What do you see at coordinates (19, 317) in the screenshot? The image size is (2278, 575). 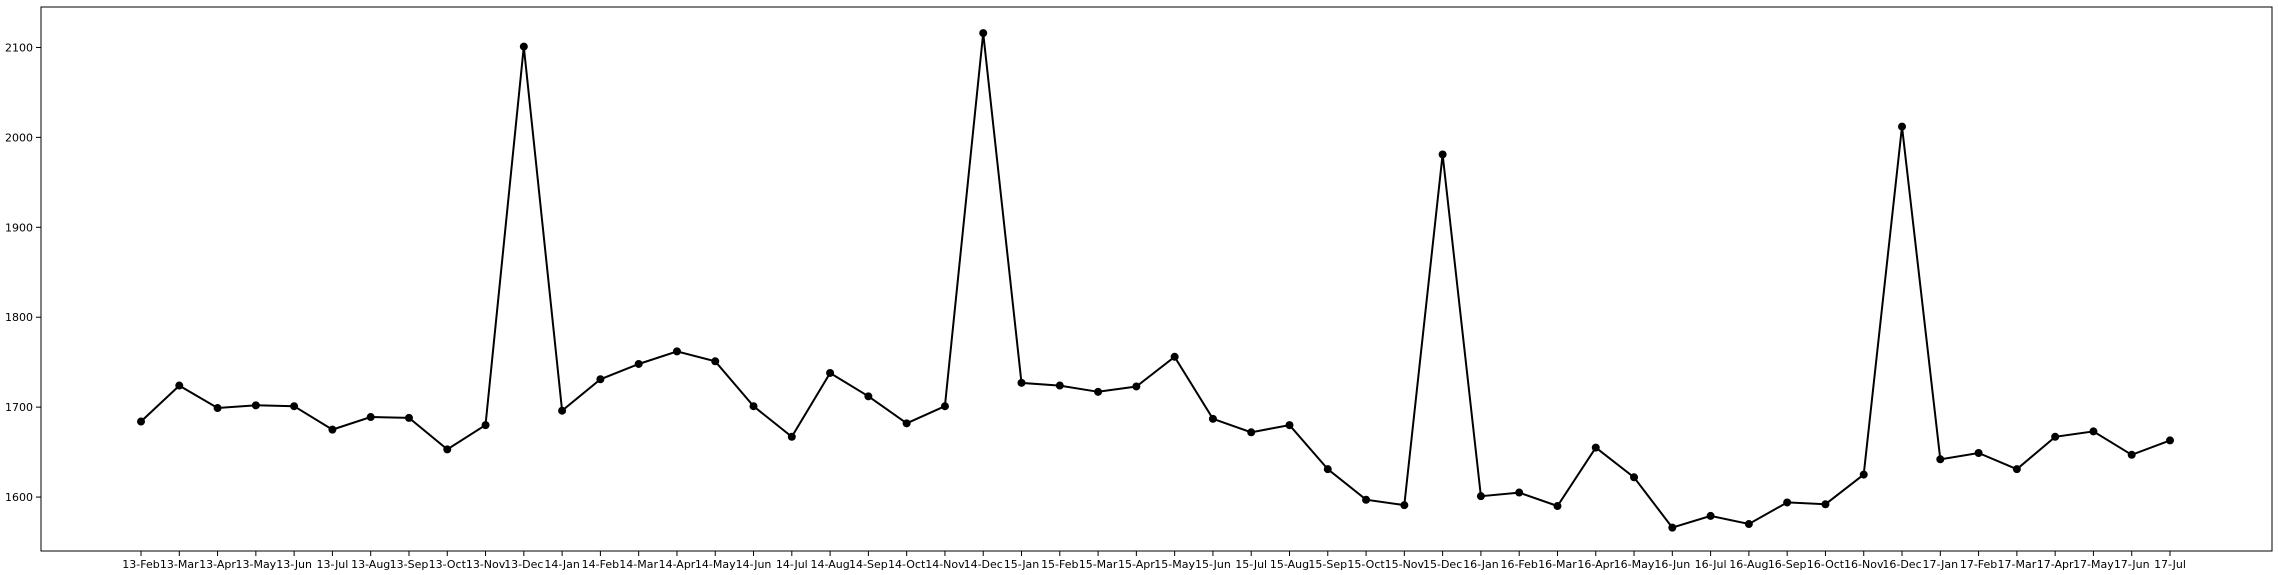 I see `y-tick-label: 1800` at bounding box center [19, 317].